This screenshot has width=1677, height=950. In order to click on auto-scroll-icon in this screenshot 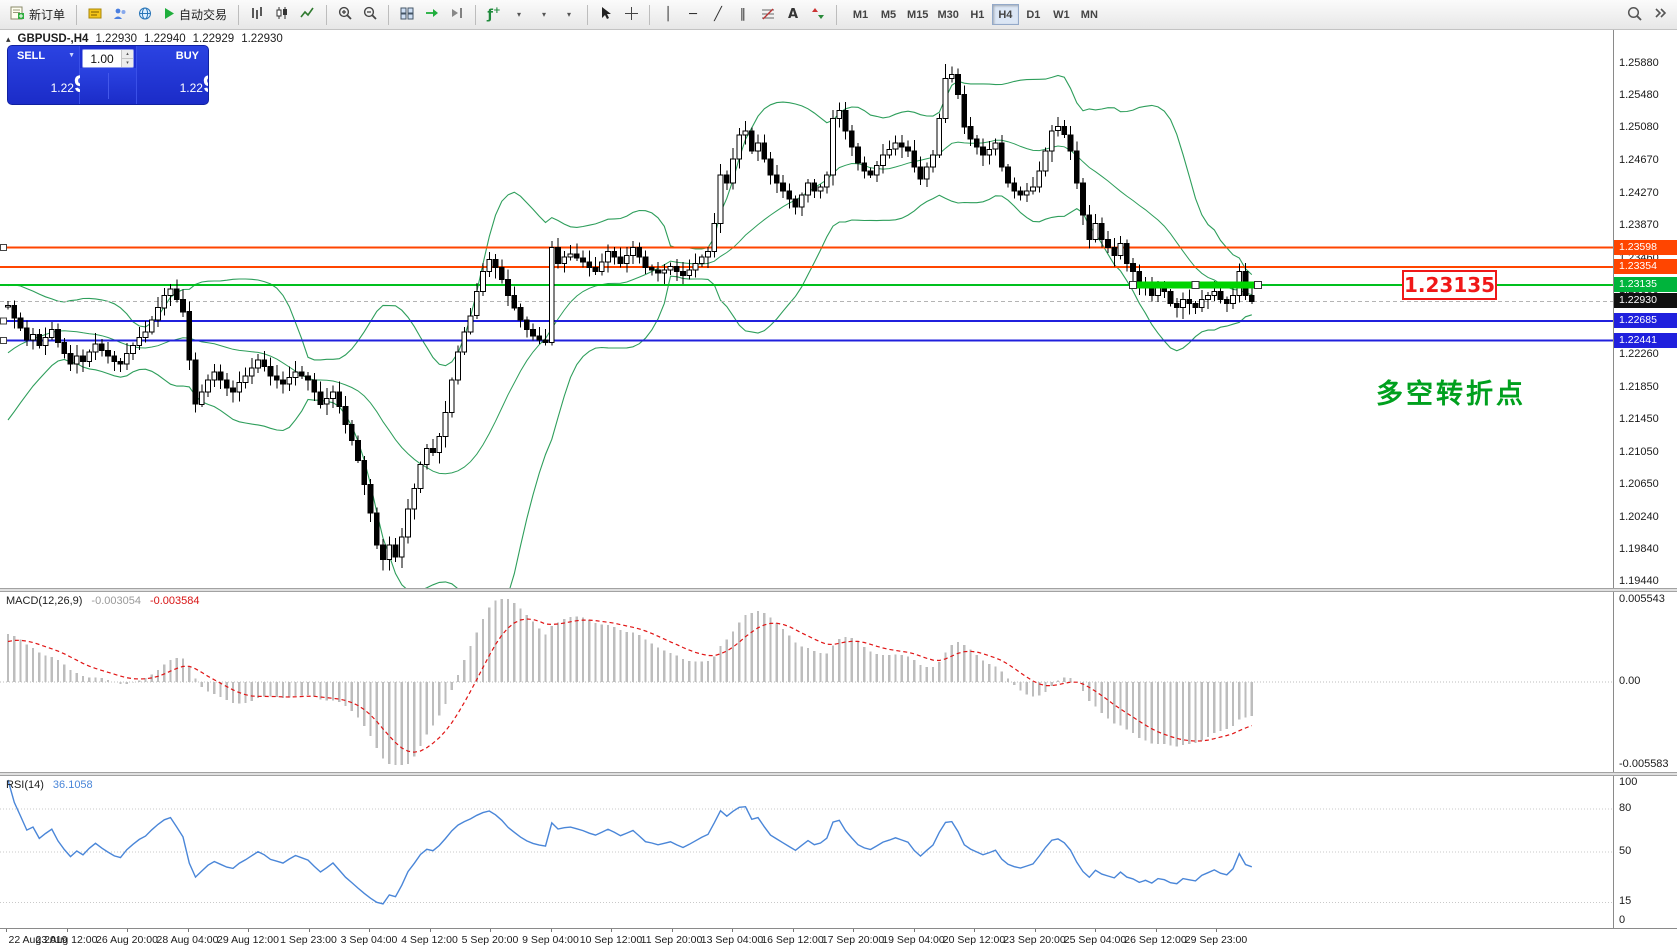, I will do `click(432, 14)`.